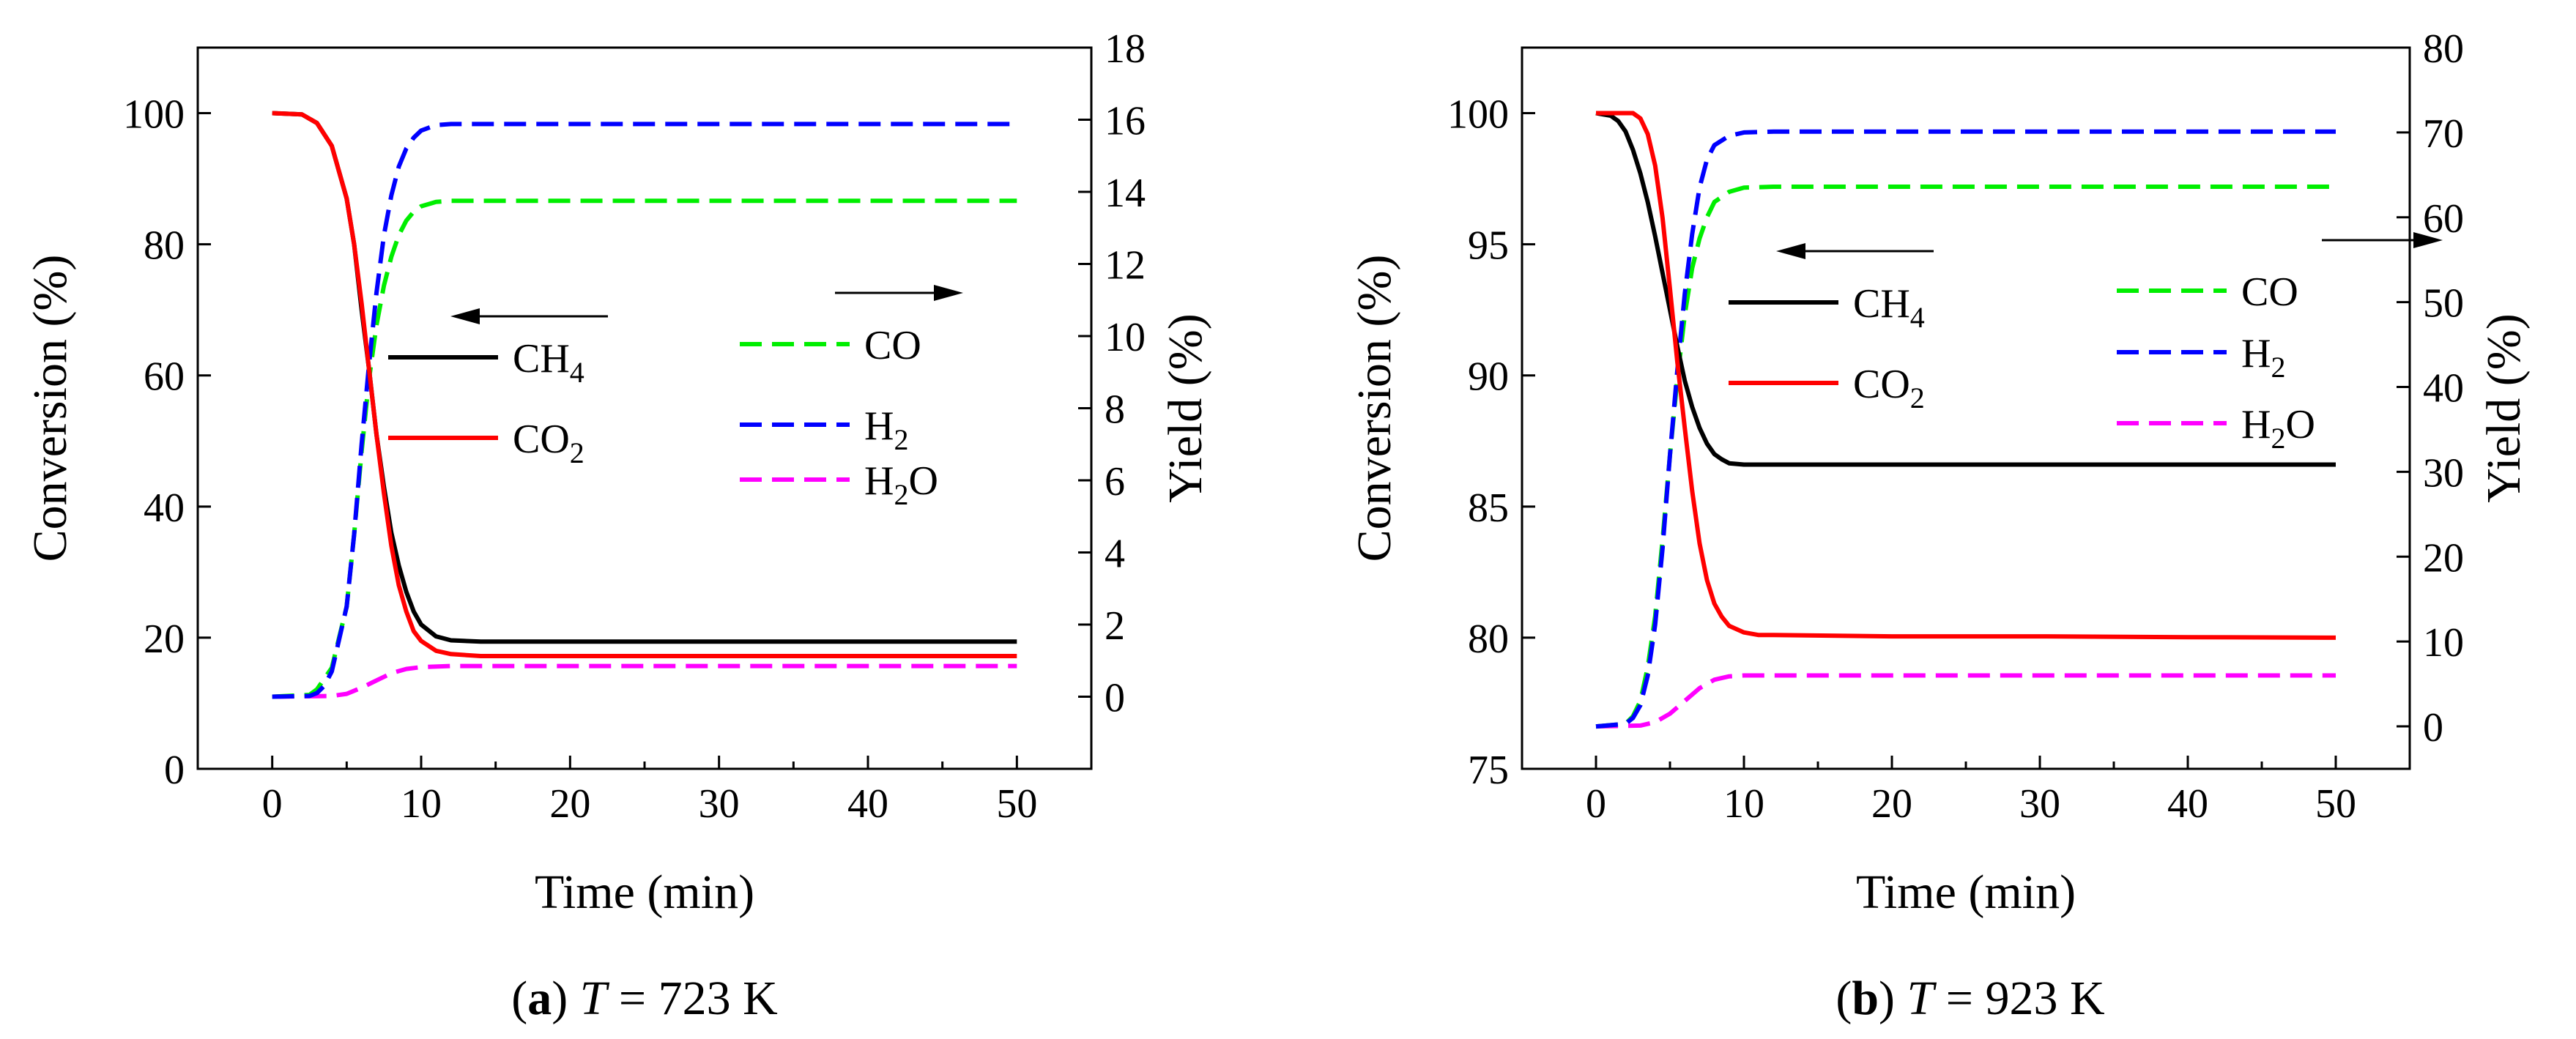  Describe the element at coordinates (718, 998) in the screenshot. I see `caption-value: 723 K` at that location.